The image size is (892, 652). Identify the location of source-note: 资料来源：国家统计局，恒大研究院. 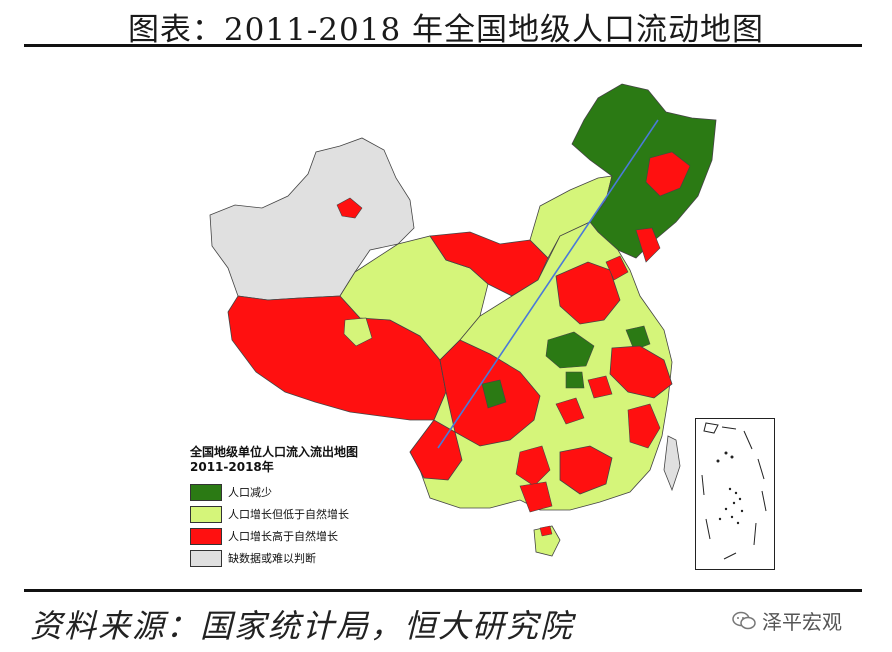
(302, 626).